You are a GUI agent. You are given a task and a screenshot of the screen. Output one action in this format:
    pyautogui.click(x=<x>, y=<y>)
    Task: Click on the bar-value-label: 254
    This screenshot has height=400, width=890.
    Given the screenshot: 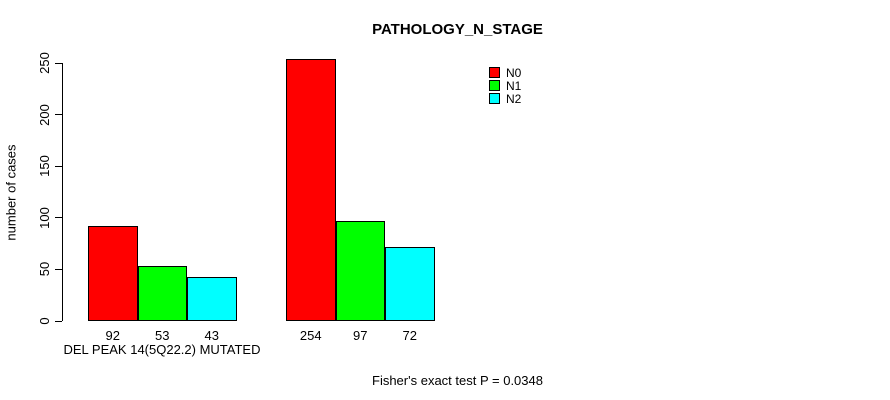 What is the action you would take?
    pyautogui.click(x=310, y=335)
    